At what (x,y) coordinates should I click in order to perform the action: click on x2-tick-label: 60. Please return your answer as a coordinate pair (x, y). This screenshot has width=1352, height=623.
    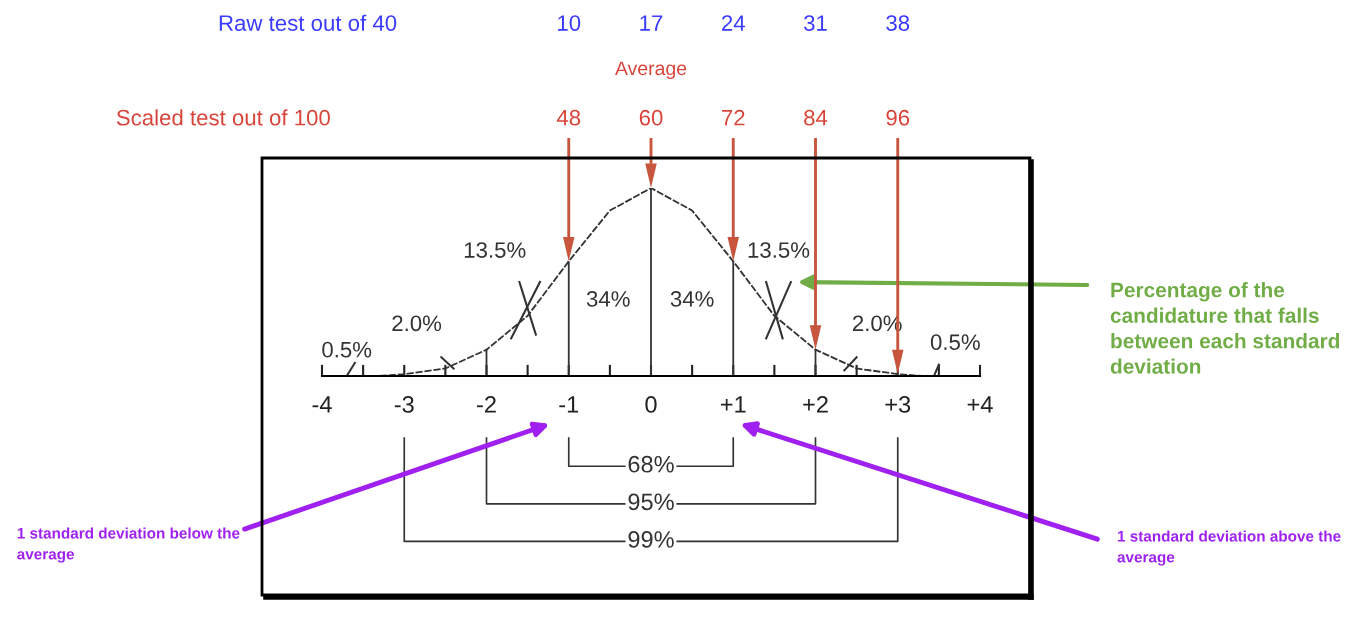
    Looking at the image, I should click on (651, 117).